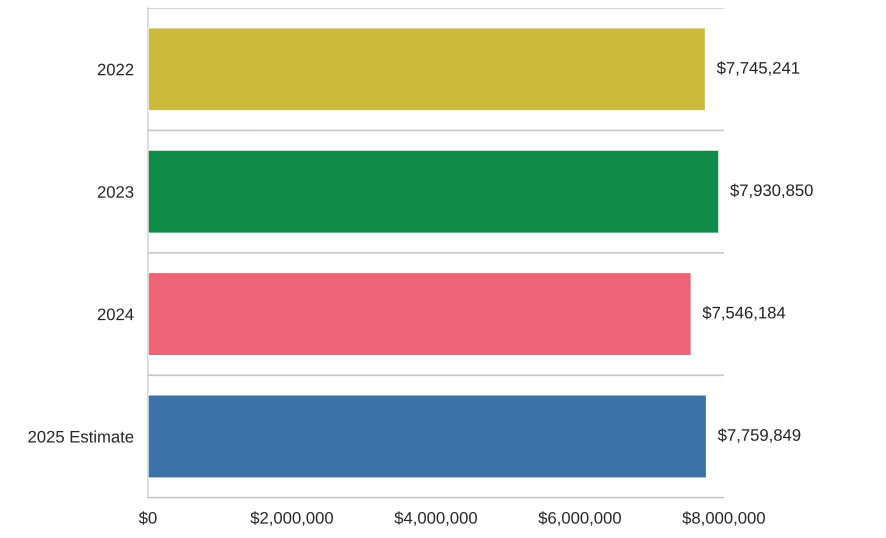 The width and height of the screenshot is (886, 538). Describe the element at coordinates (147, 518) in the screenshot. I see `x-tick-label: $0` at that location.